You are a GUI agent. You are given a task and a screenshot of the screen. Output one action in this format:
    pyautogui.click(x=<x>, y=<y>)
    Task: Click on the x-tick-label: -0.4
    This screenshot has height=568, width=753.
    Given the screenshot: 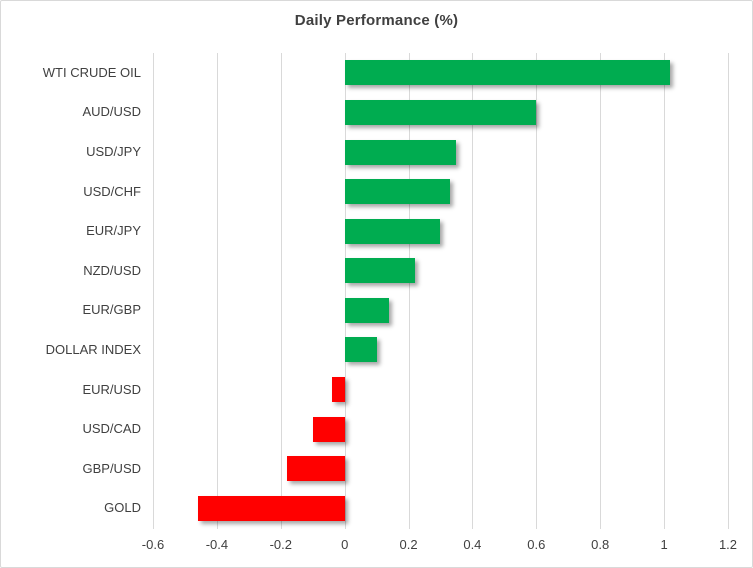 What is the action you would take?
    pyautogui.click(x=217, y=544)
    